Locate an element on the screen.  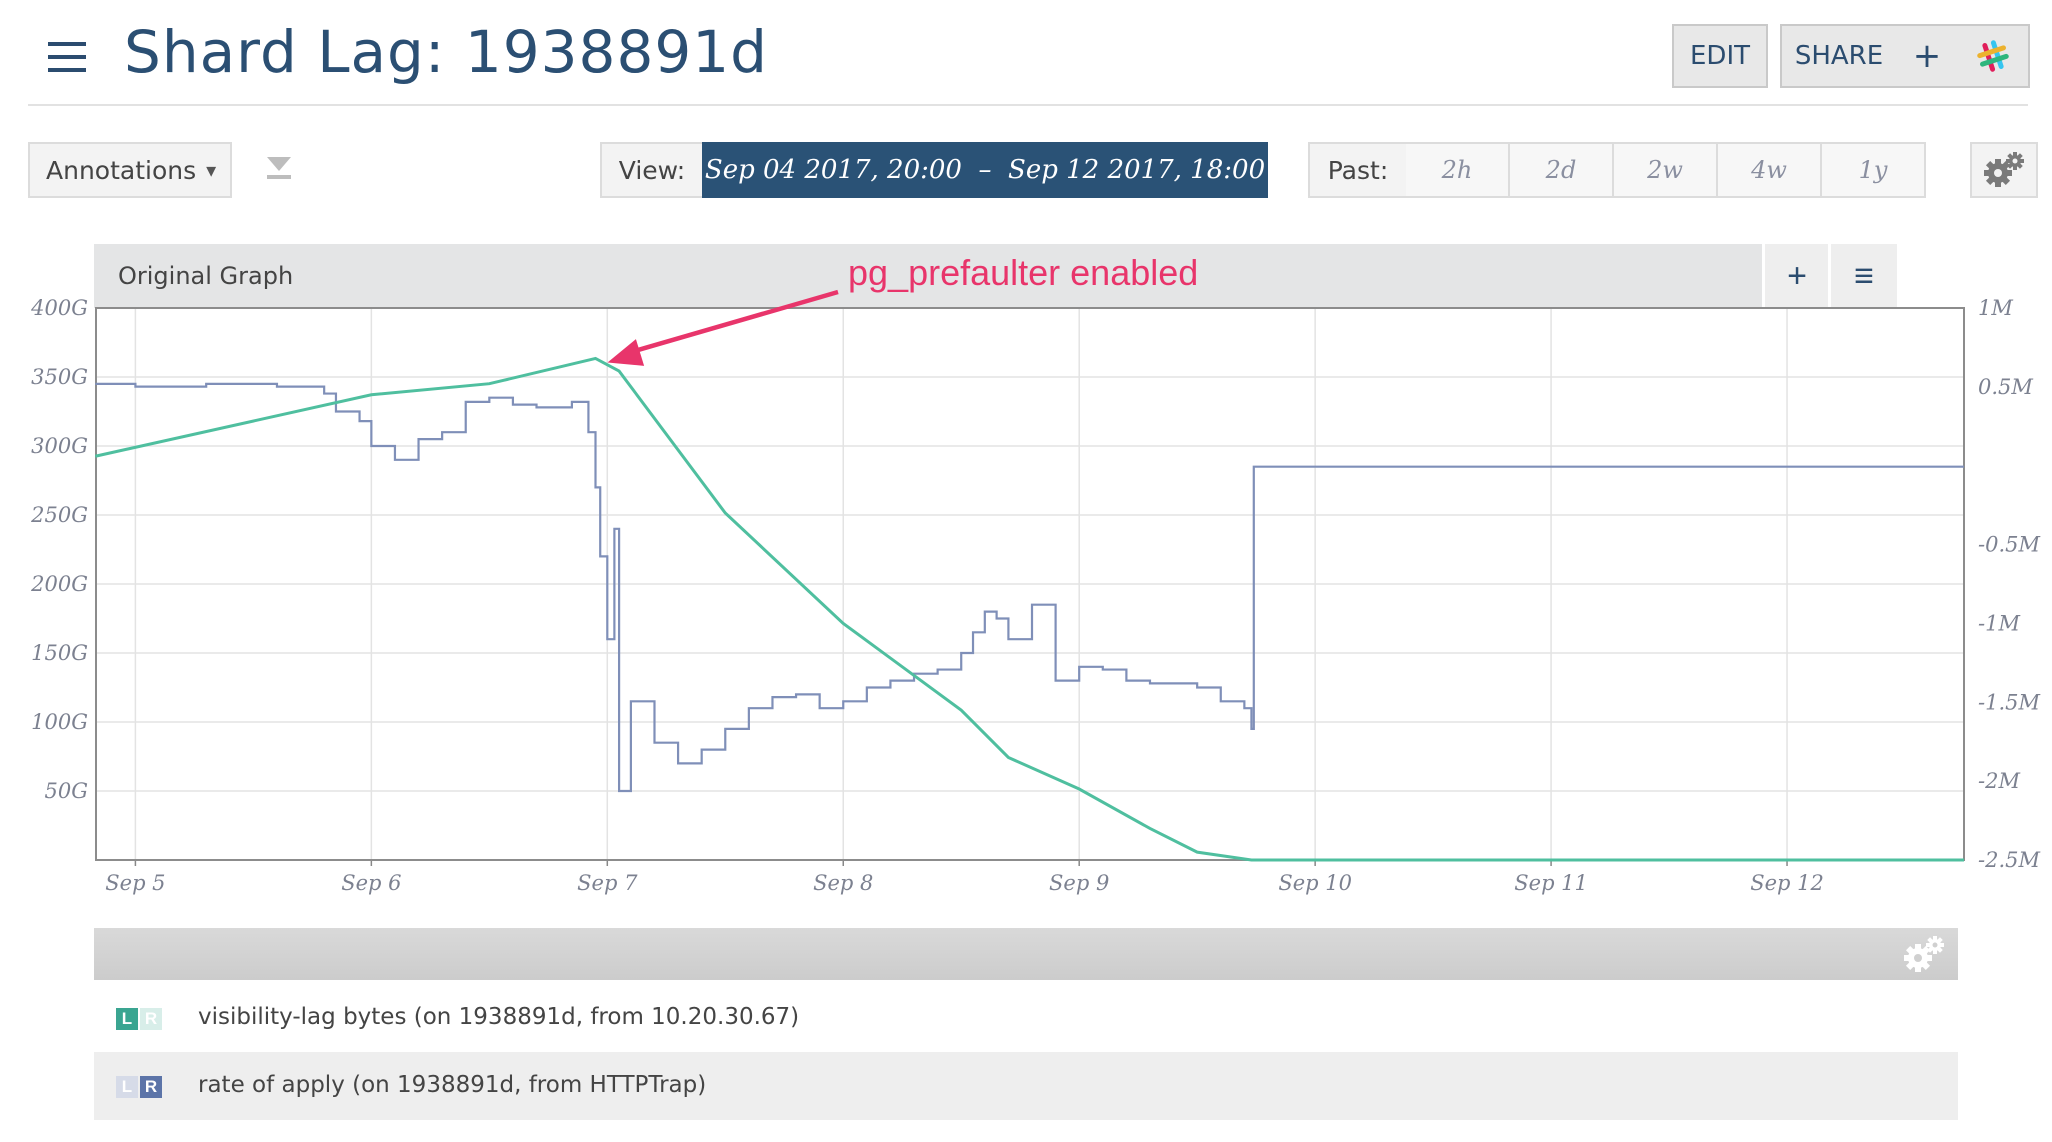
edit-button: EDIT is located at coordinates (1720, 56).